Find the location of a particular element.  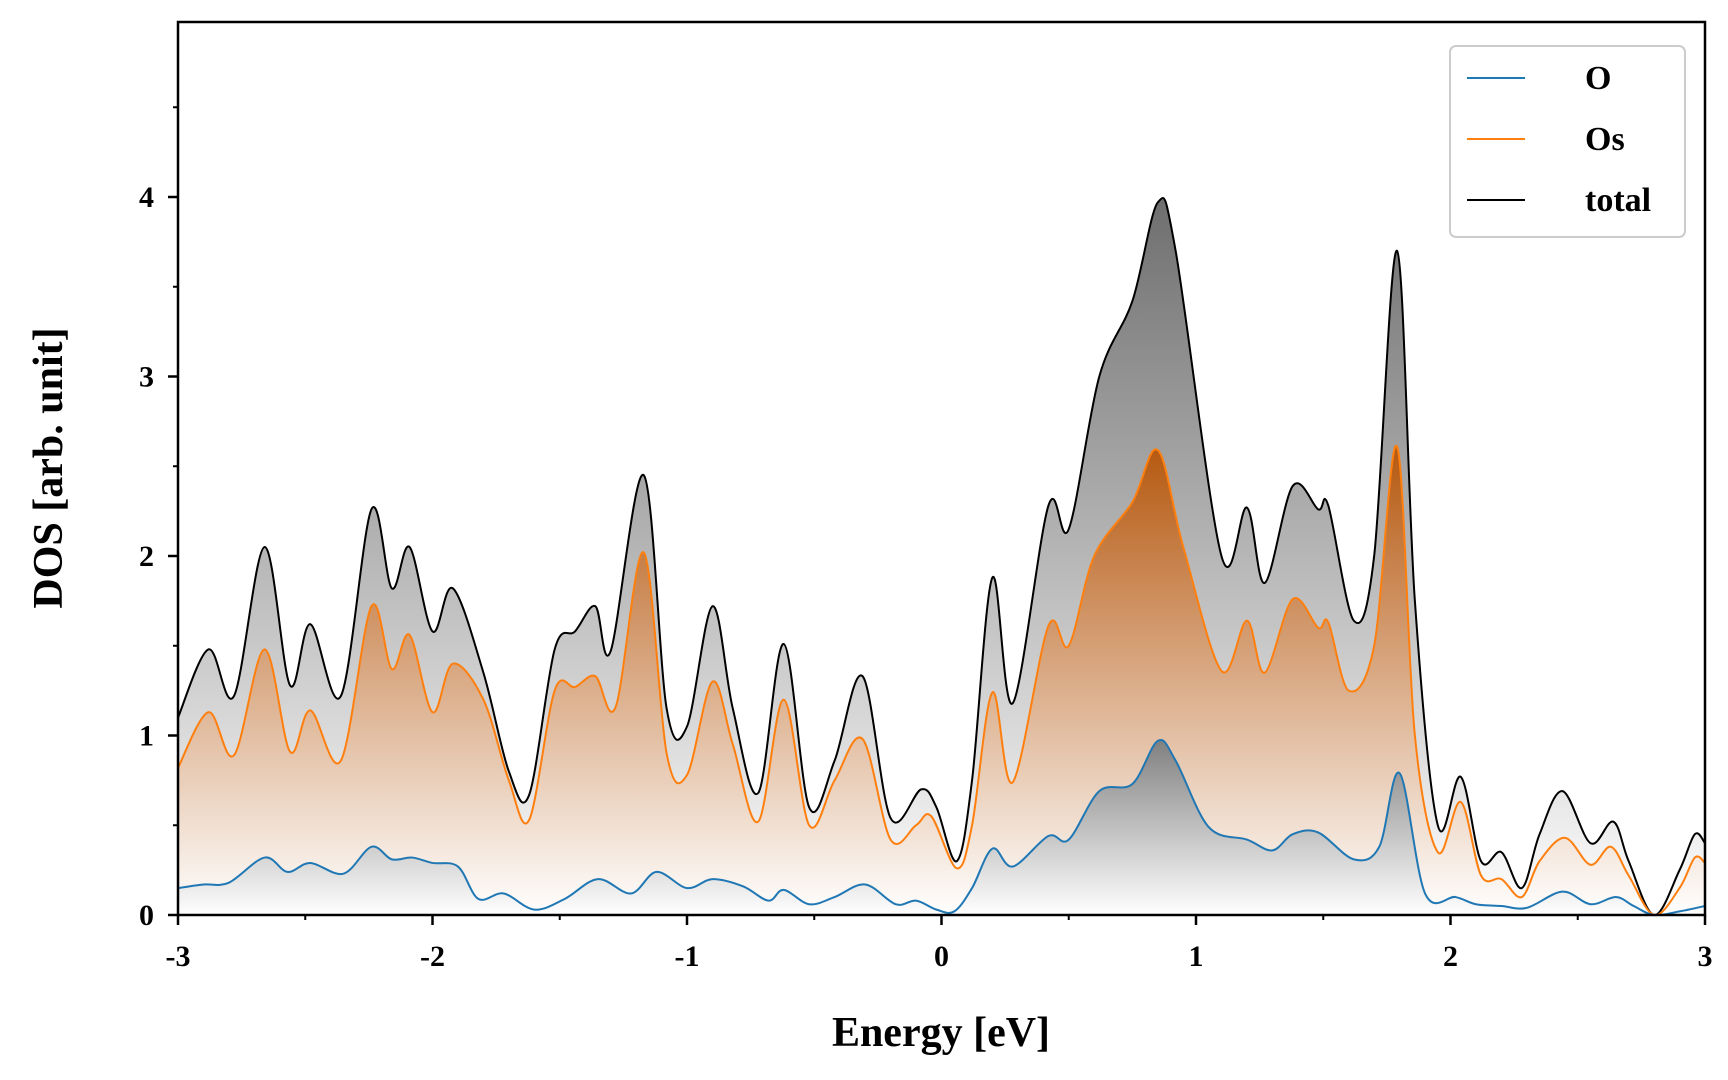

legend-label-o: O is located at coordinates (1598, 78).